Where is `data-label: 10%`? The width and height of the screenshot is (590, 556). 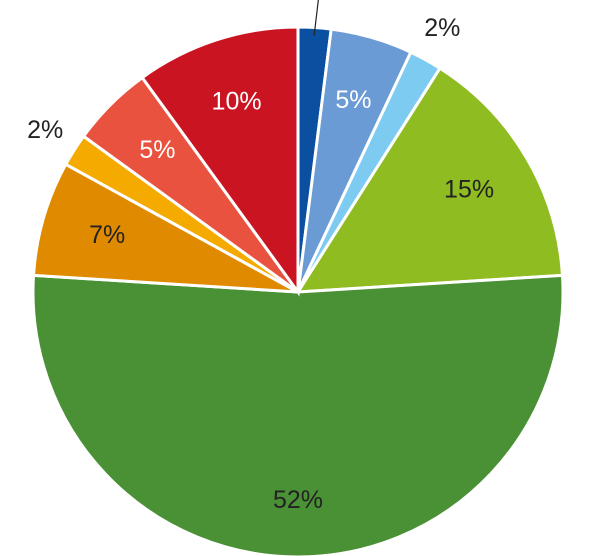
data-label: 10% is located at coordinates (237, 102).